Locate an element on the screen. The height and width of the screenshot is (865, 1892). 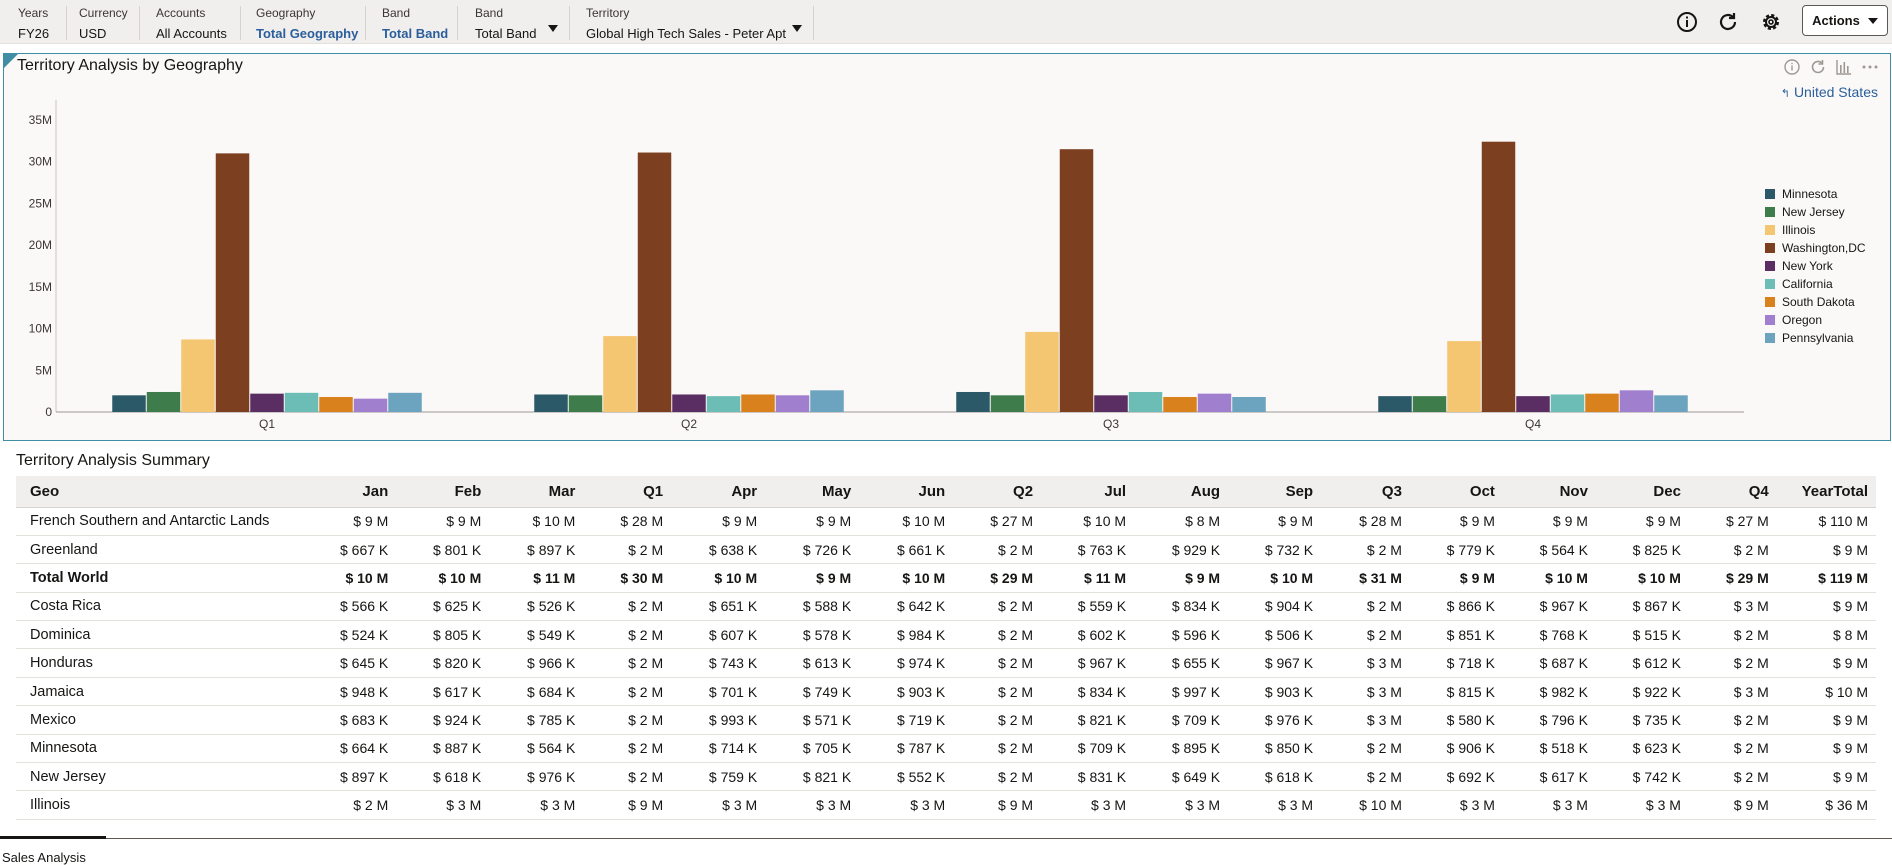
data-cell: $ 805 K is located at coordinates (443, 635).